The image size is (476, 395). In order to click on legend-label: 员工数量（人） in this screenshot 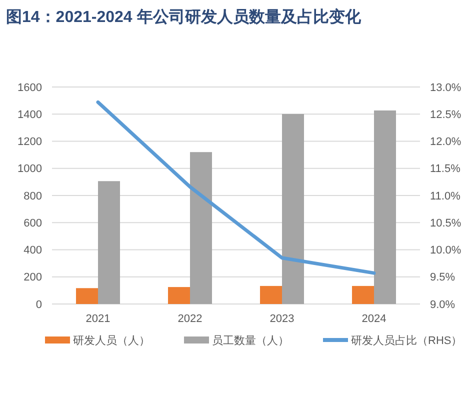, I will do `click(250, 340)`.